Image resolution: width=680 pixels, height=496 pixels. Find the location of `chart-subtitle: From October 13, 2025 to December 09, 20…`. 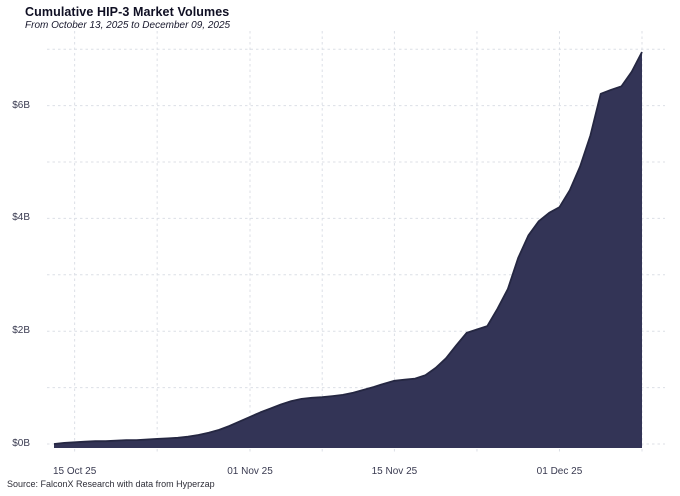

chart-subtitle: From October 13, 2025 to December 09, 20… is located at coordinates (128, 25).